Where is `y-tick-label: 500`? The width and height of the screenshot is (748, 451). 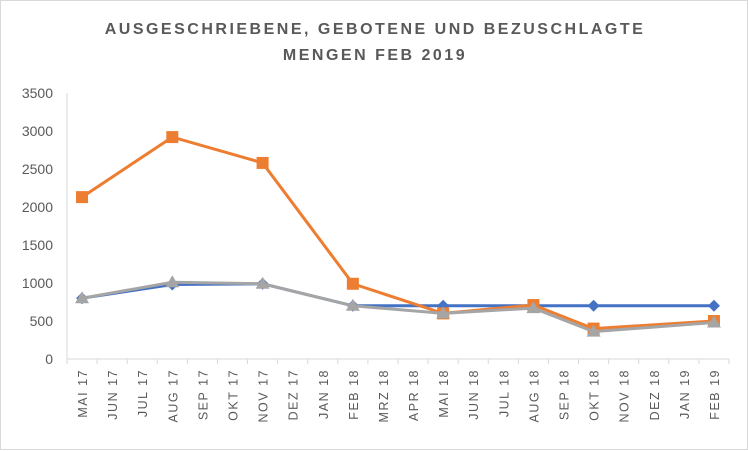 y-tick-label: 500 is located at coordinates (42, 321).